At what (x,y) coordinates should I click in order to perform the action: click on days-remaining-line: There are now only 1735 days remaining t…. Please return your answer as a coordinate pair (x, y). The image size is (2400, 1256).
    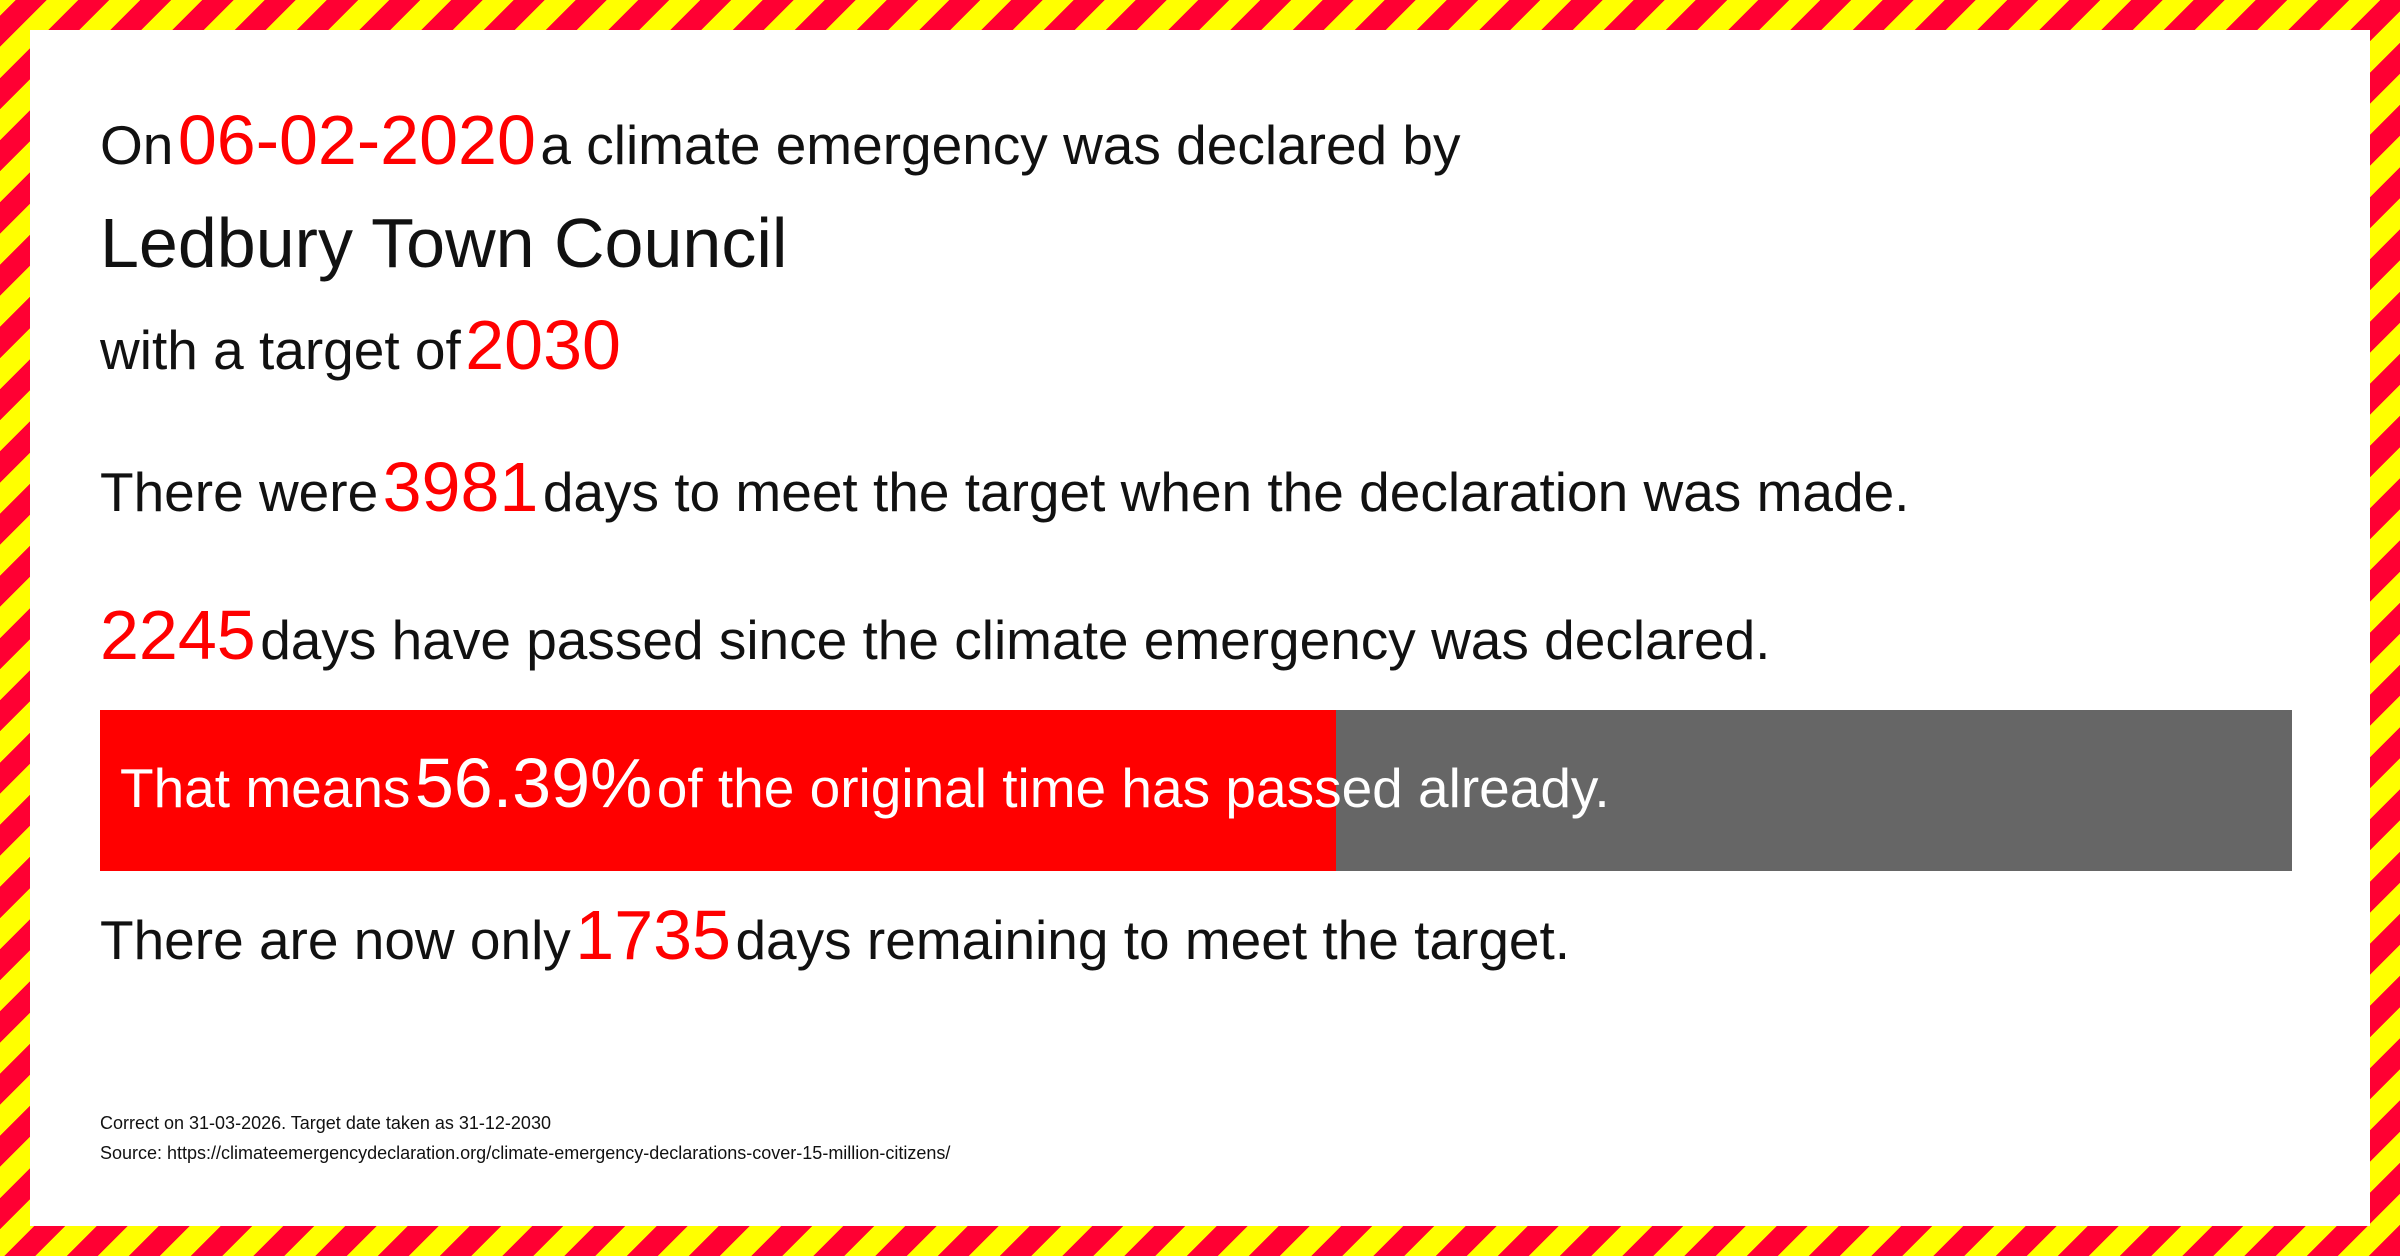
    Looking at the image, I should click on (835, 935).